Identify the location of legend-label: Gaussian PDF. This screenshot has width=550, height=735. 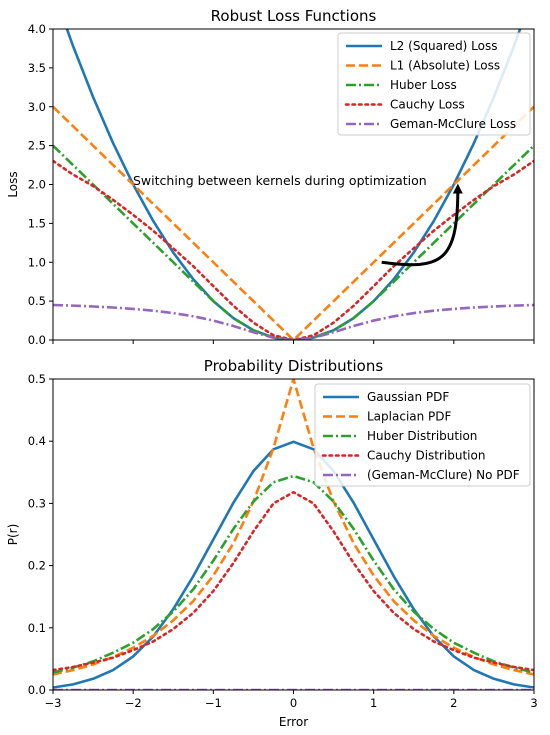
(408, 397).